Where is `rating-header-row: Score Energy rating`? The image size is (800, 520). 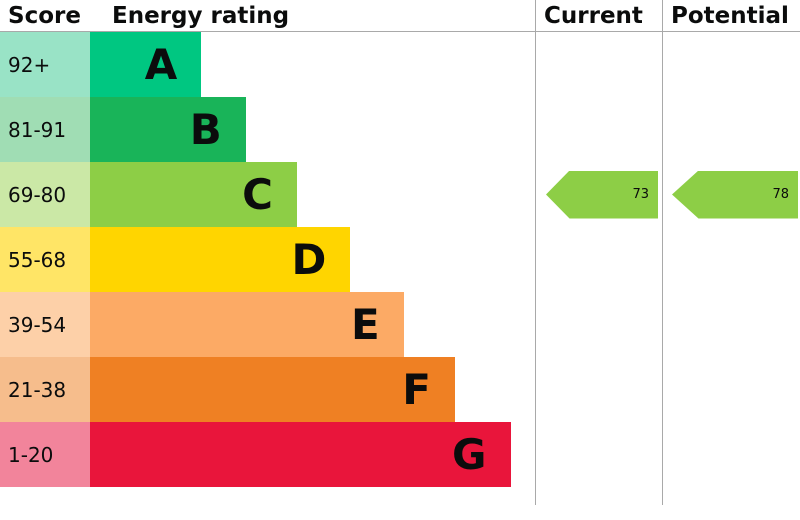
rating-header-row: Score Energy rating is located at coordinates (267, 15).